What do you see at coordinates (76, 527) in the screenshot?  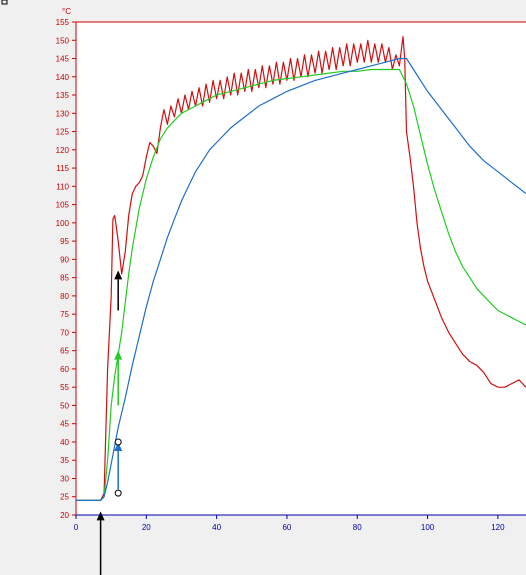 I see `x-tick-label: 0` at bounding box center [76, 527].